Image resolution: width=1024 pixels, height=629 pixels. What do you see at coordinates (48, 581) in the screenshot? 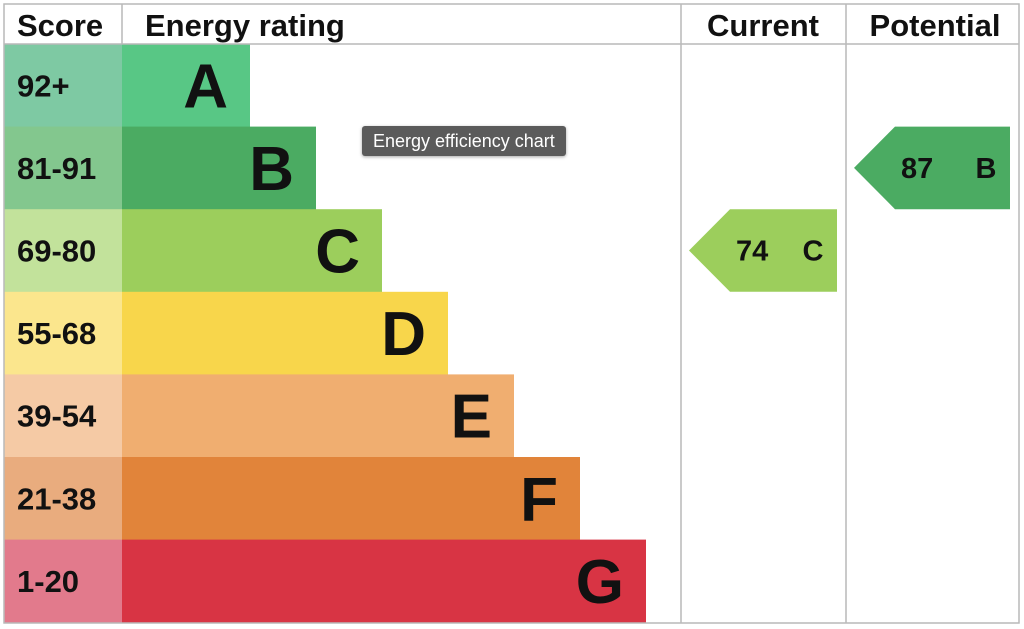
I see `range-label-g: 1-20` at bounding box center [48, 581].